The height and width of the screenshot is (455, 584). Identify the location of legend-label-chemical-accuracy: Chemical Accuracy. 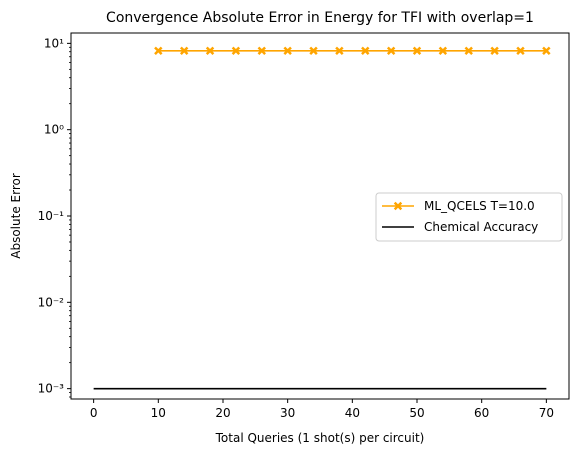
(481, 227).